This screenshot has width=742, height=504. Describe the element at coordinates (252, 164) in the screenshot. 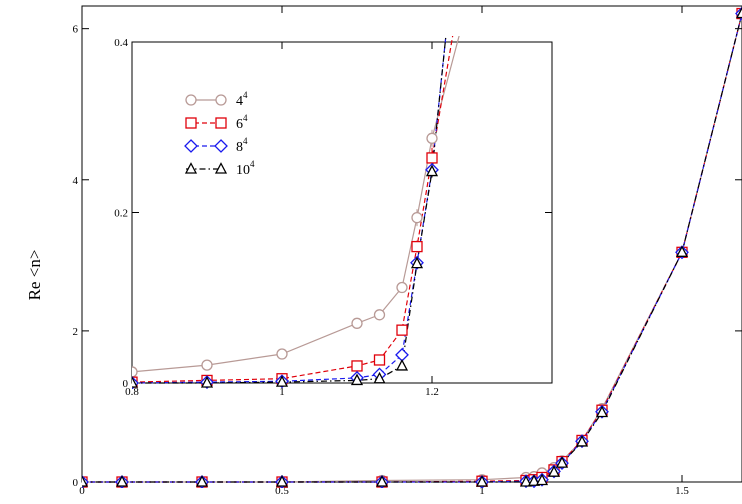

I see `legend-exponent-10-pow-4: 4` at that location.